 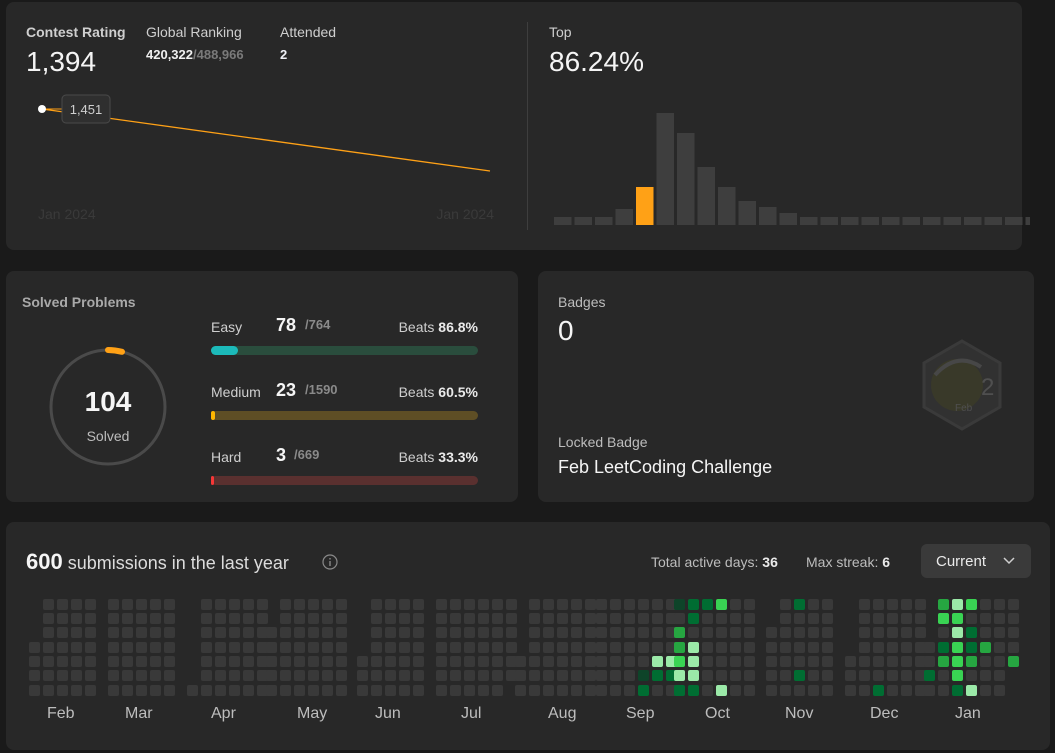 I want to click on rating-distribution-chart, so click(x=790, y=163).